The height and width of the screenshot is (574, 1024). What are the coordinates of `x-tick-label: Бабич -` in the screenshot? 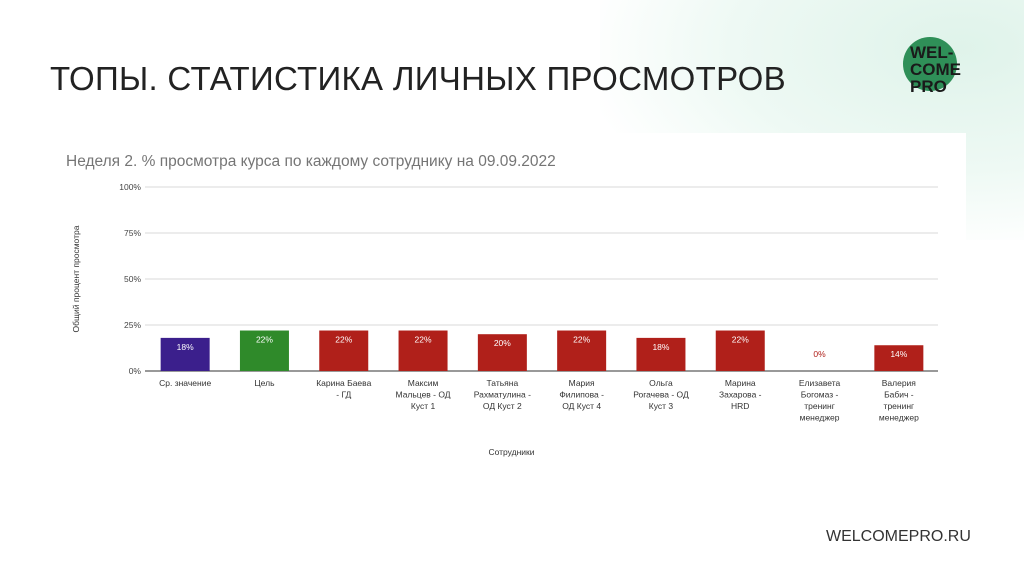 It's located at (899, 395).